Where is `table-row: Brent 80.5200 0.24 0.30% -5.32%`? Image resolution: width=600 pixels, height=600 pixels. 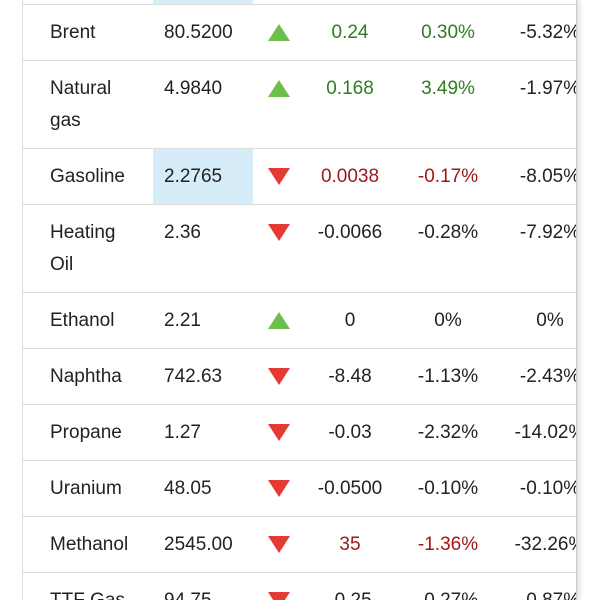 table-row: Brent 80.5200 0.24 0.30% -5.32% is located at coordinates (299, 33).